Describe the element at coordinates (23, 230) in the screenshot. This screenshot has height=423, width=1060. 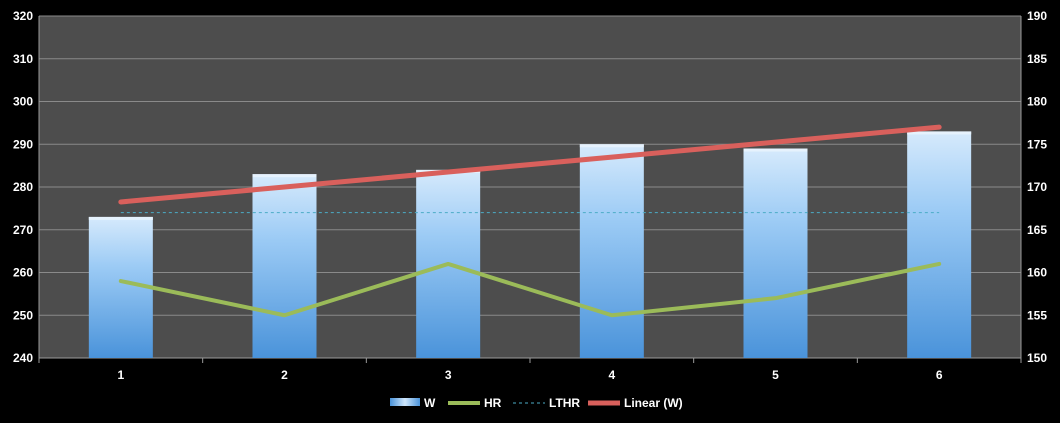
I see `y-left-tick-label: 270` at that location.